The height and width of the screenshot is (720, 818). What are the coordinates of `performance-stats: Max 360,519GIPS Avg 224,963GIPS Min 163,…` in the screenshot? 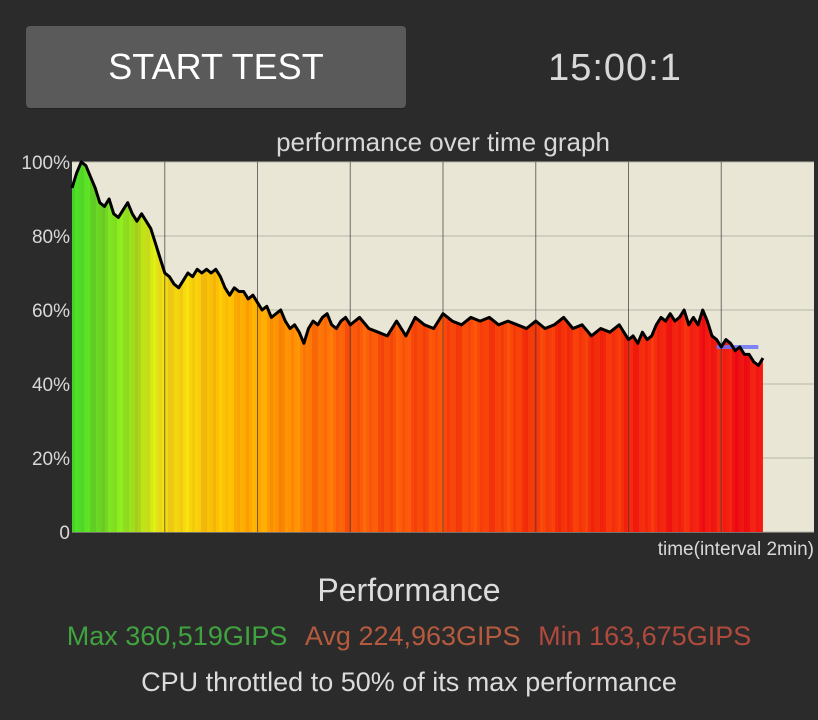 It's located at (409, 636).